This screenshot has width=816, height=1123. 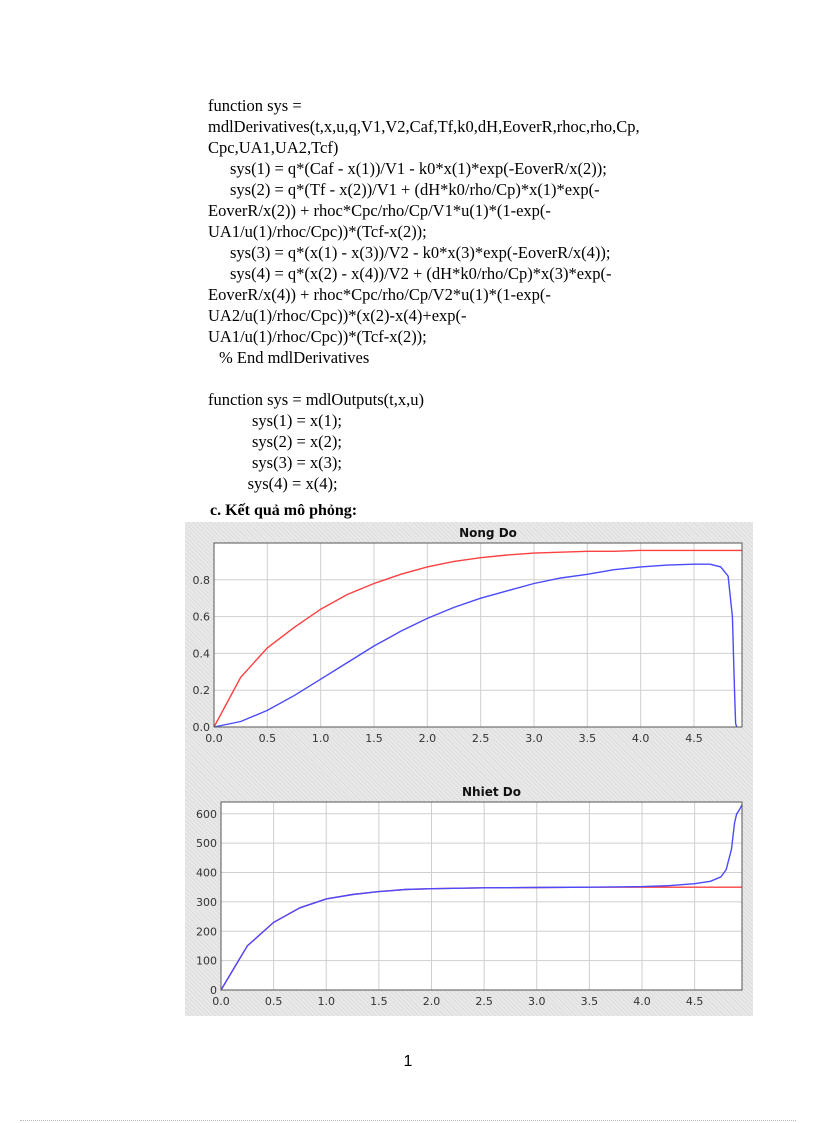 What do you see at coordinates (206, 814) in the screenshot?
I see `y-tick-label: 600` at bounding box center [206, 814].